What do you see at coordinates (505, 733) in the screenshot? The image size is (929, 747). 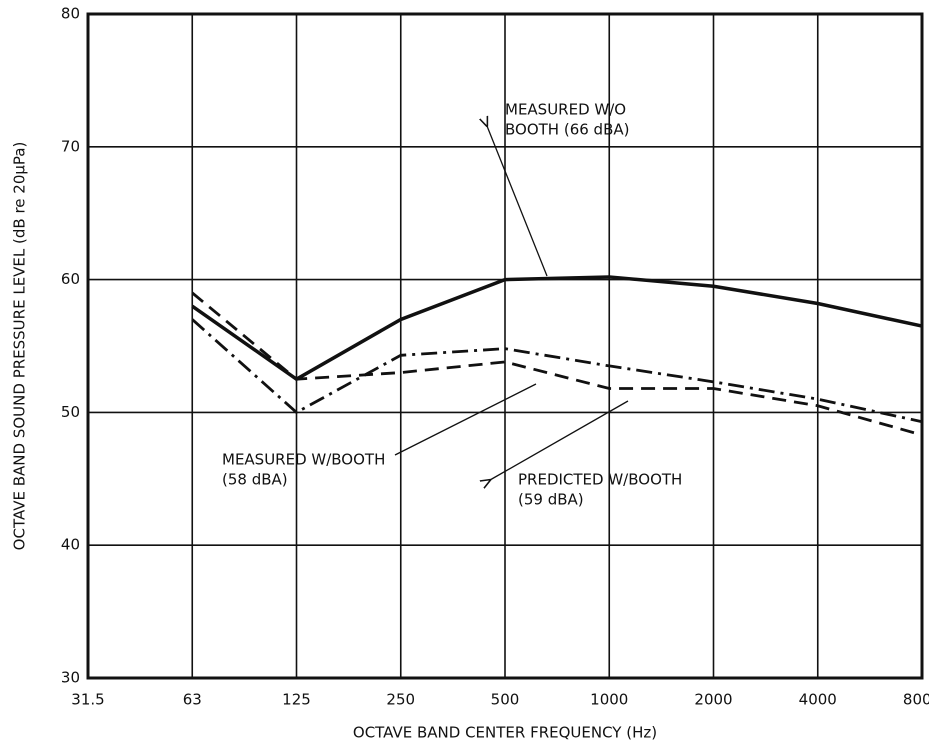 I see `x-axis-label: OCTAVE BAND CENTER FREQUENCY (Hz)` at bounding box center [505, 733].